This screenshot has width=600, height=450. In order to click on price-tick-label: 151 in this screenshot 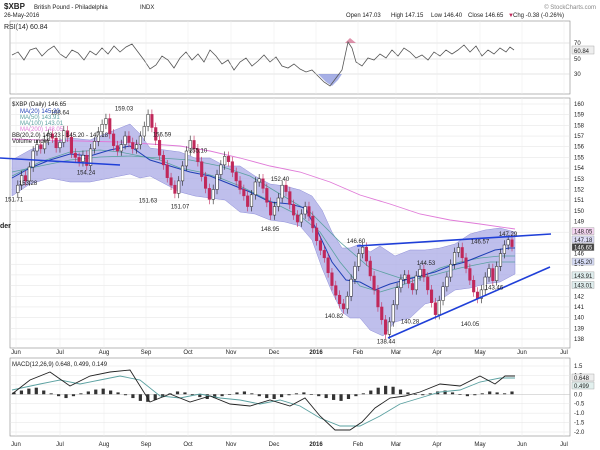, I will do `click(579, 201)`.